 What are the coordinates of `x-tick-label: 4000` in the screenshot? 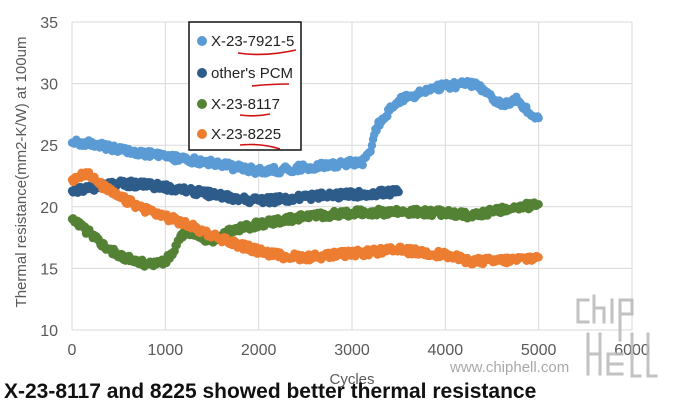 It's located at (446, 350).